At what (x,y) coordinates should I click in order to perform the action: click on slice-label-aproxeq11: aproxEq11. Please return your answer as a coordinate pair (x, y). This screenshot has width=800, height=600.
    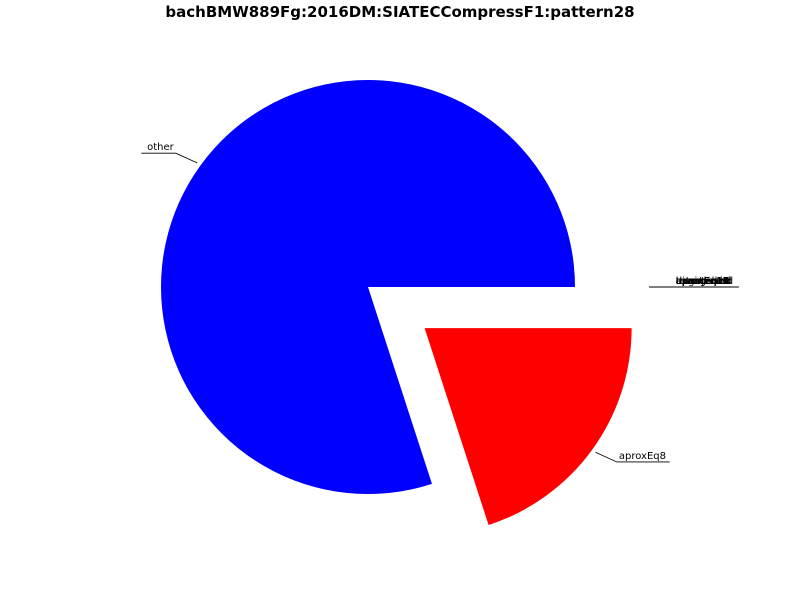
    Looking at the image, I should click on (703, 281).